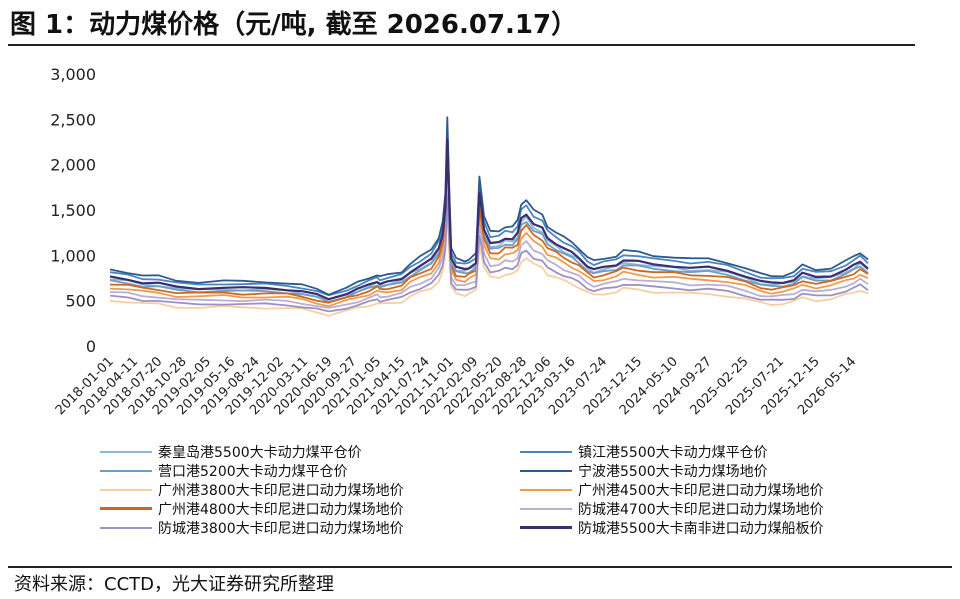 The width and height of the screenshot is (960, 599). What do you see at coordinates (489, 262) in the screenshot?
I see `series-line` at bounding box center [489, 262].